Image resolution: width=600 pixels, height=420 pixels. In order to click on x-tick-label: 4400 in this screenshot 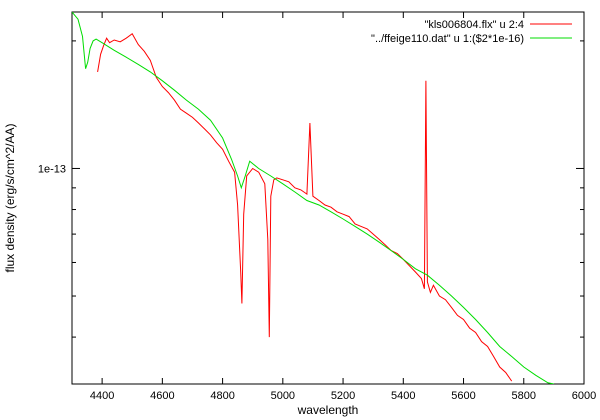, I will do `click(102, 396)`.